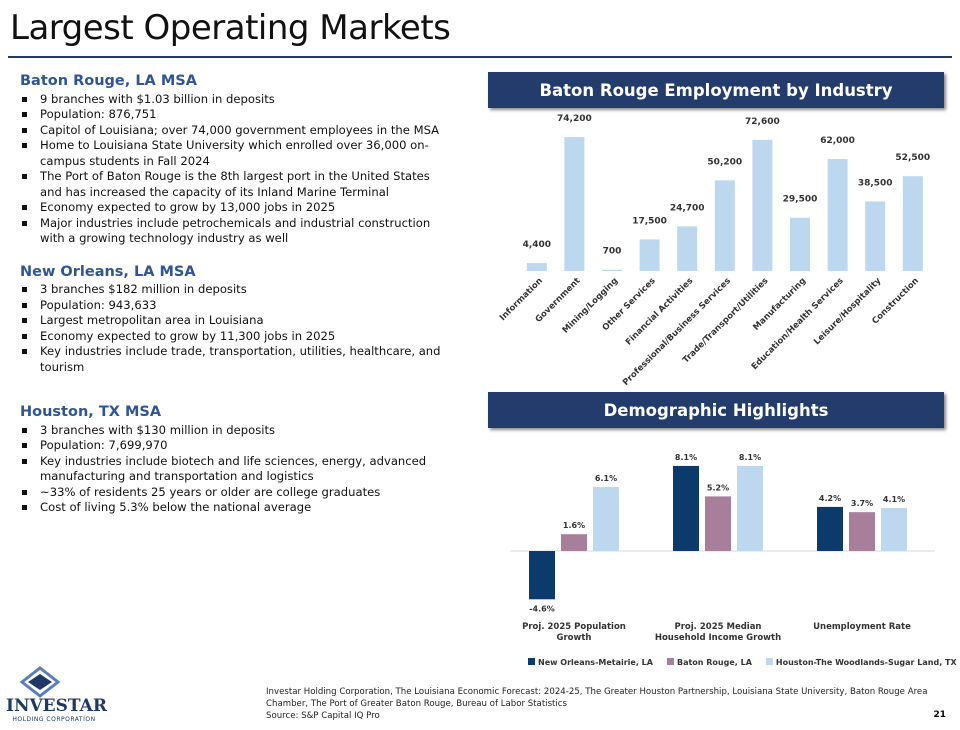 The image size is (960, 730). What do you see at coordinates (40, 682) in the screenshot?
I see `logo-mark` at bounding box center [40, 682].